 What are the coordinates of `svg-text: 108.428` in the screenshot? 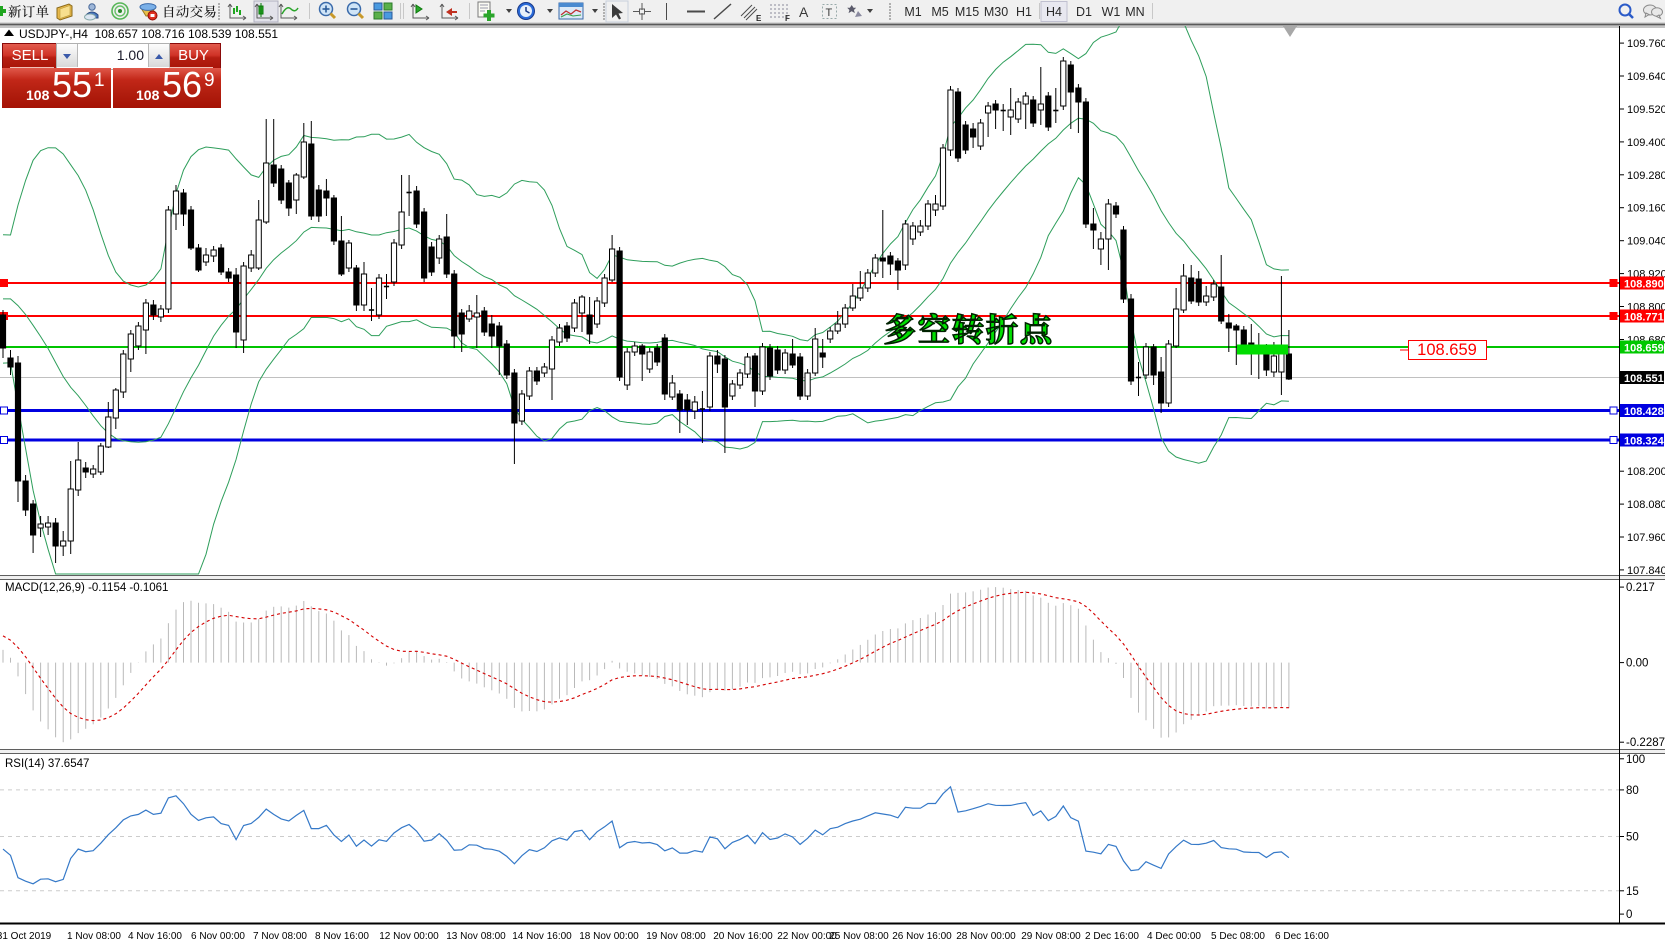 It's located at (1644, 412).